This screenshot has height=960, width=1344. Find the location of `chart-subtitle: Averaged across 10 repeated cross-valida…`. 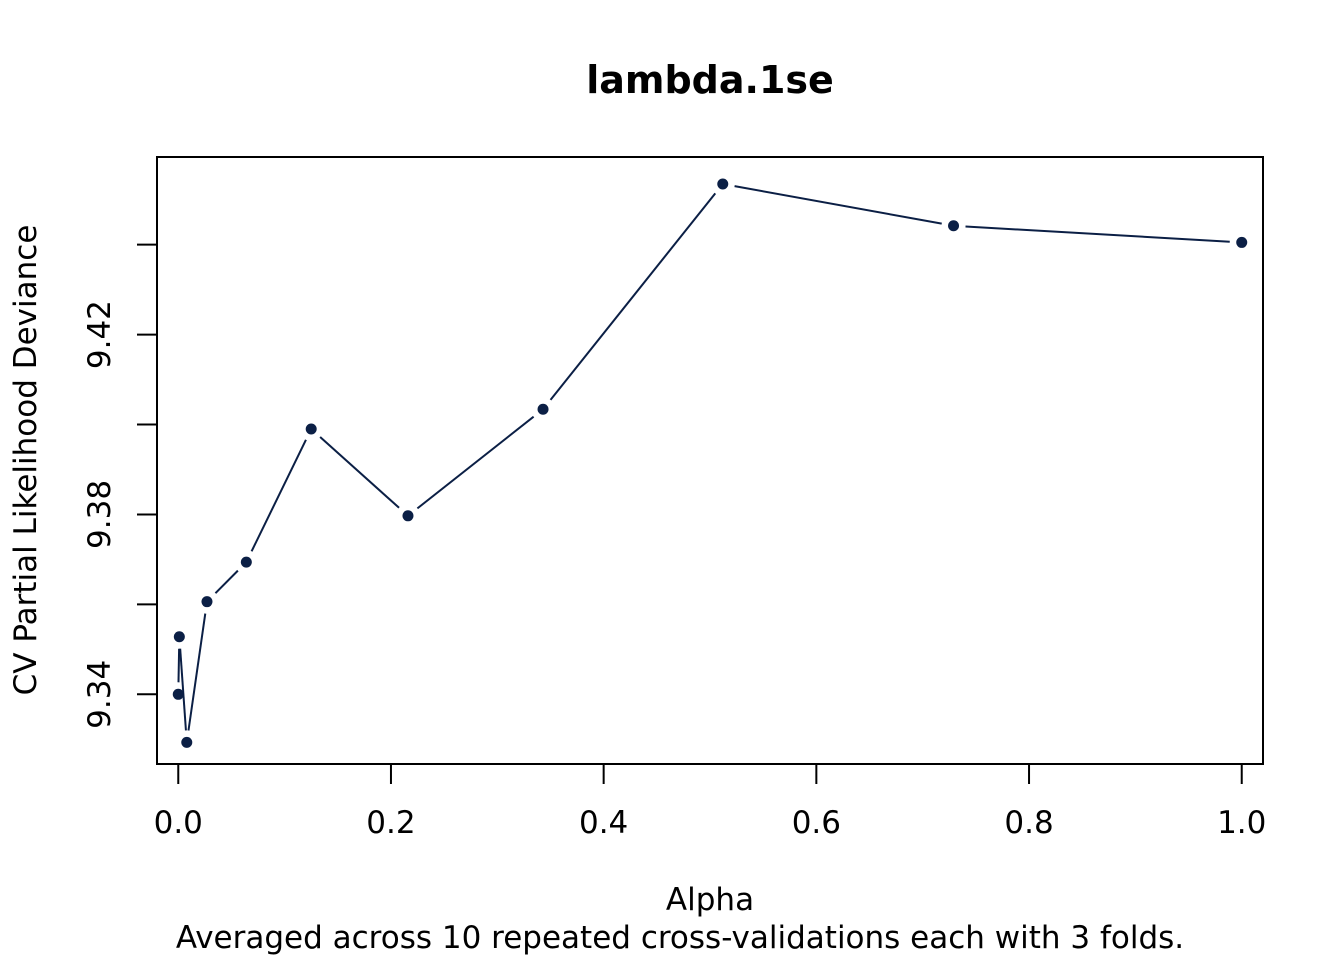

chart-subtitle: Averaged across 10 repeated cross-valida… is located at coordinates (680, 938).